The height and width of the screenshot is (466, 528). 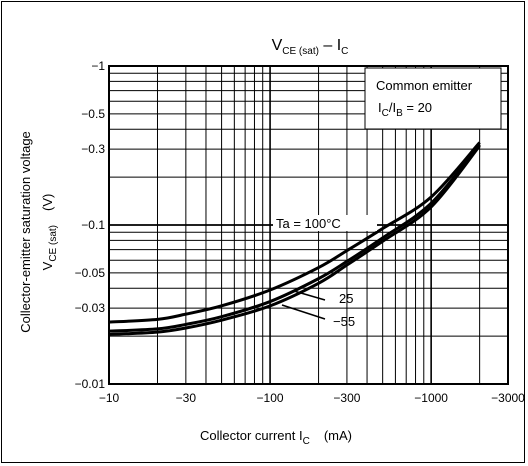 I want to click on legend-slash: /I, so click(x=392, y=107).